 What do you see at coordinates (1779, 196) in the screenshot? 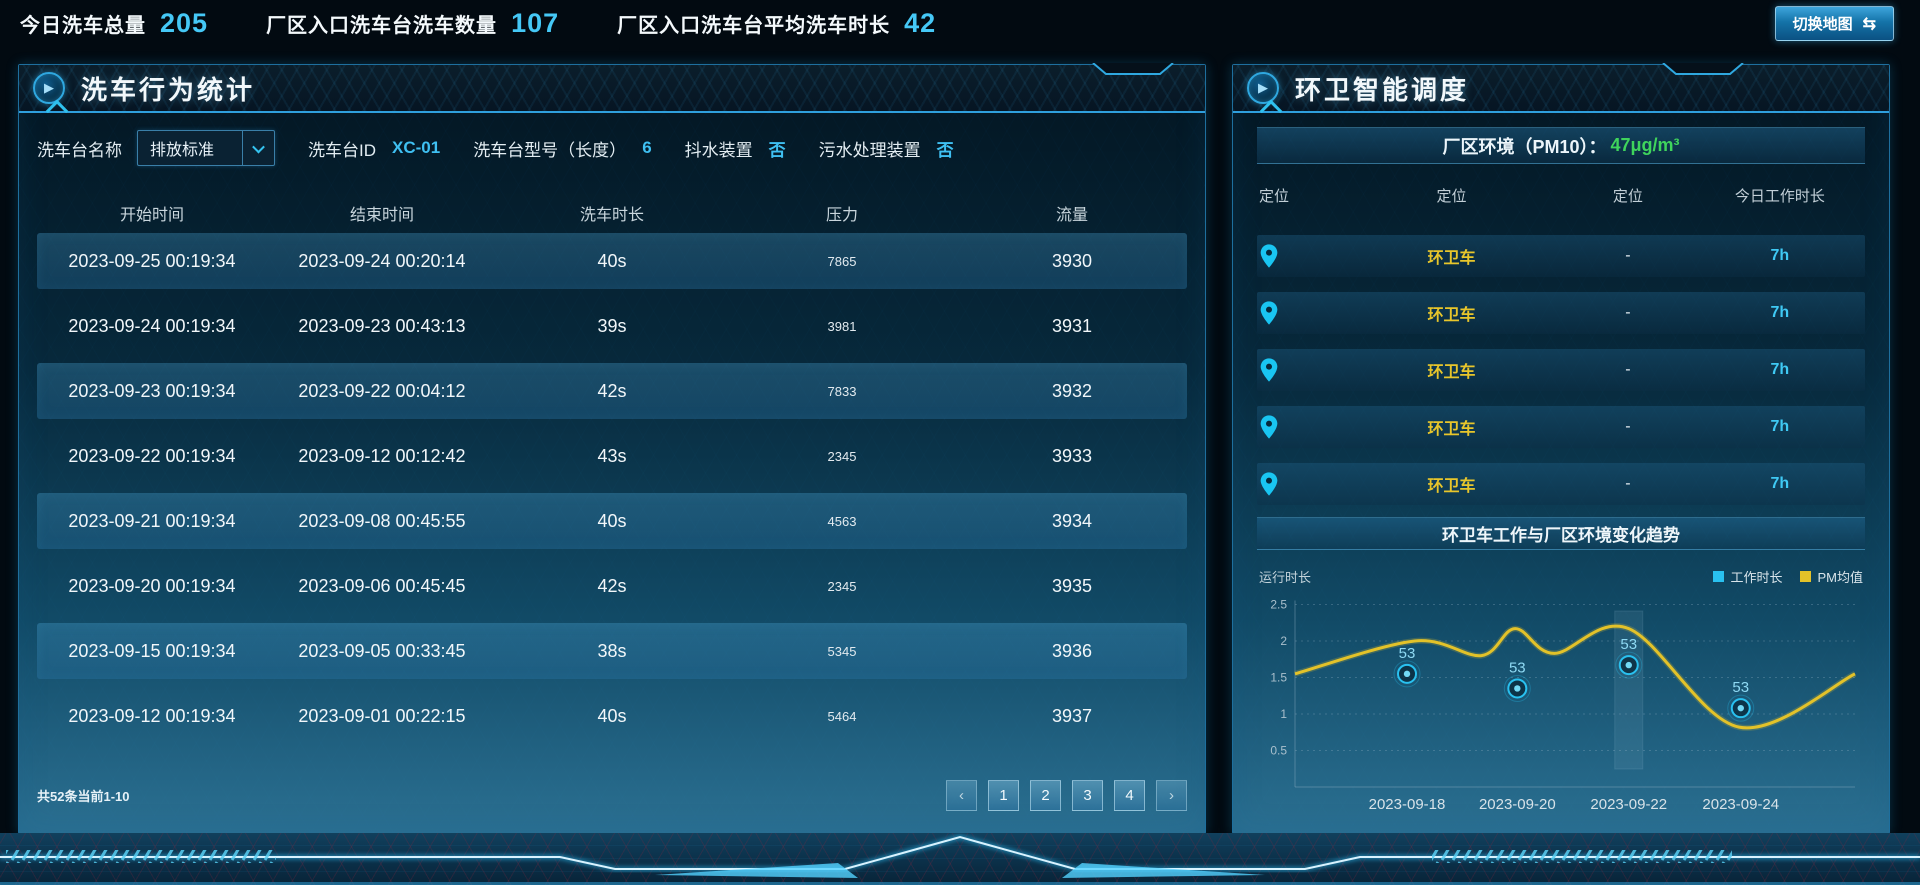
I see `col-today-hours: 今日工作时长` at bounding box center [1779, 196].